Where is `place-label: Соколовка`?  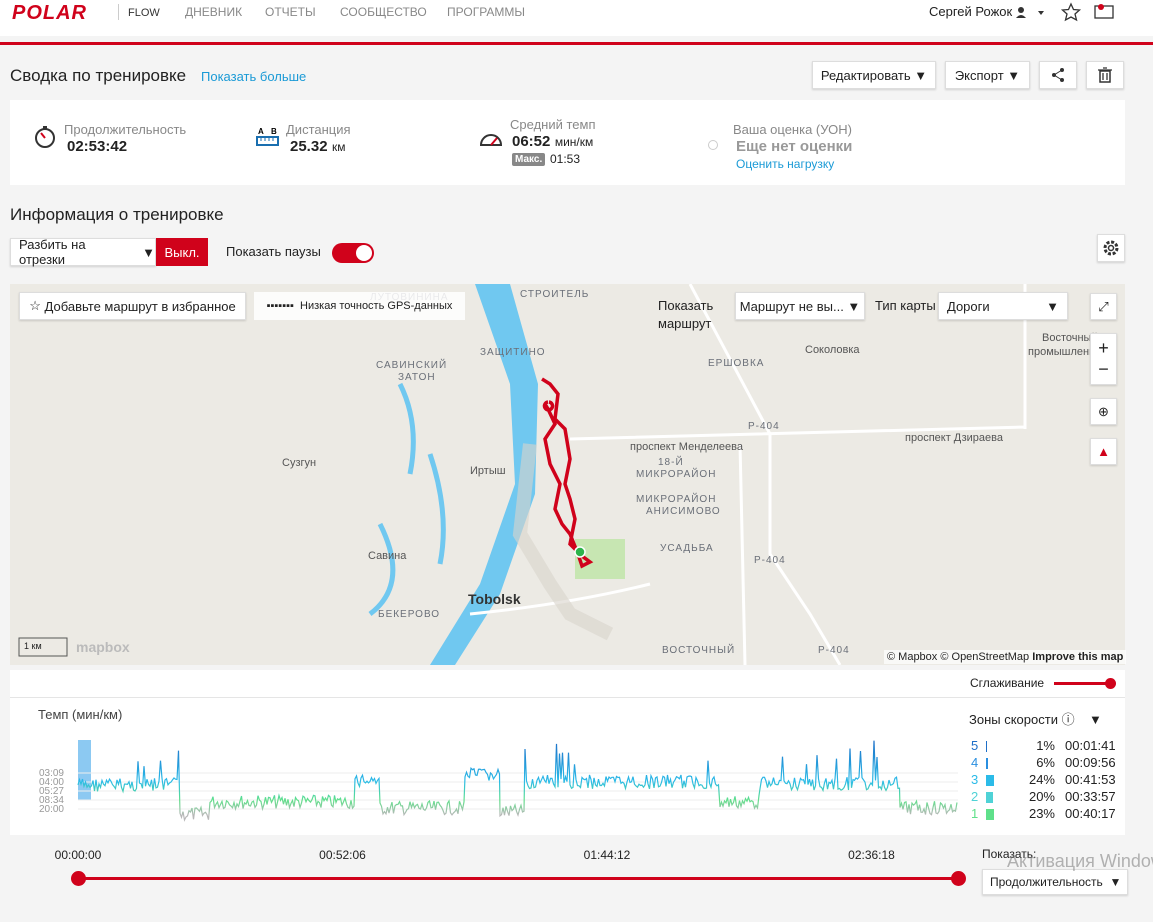 place-label: Соколовка is located at coordinates (832, 350).